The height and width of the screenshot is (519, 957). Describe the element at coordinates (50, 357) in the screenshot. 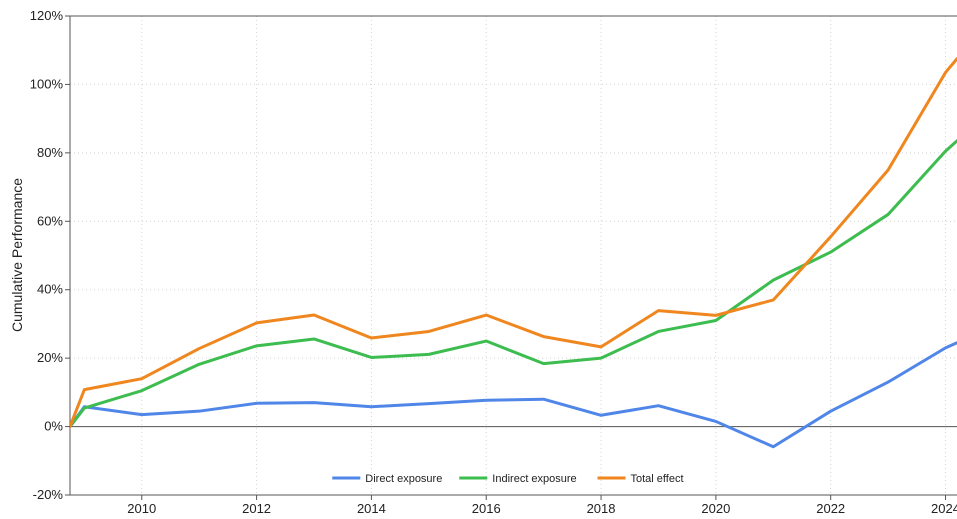

I see `y-tick-label: 20%` at that location.